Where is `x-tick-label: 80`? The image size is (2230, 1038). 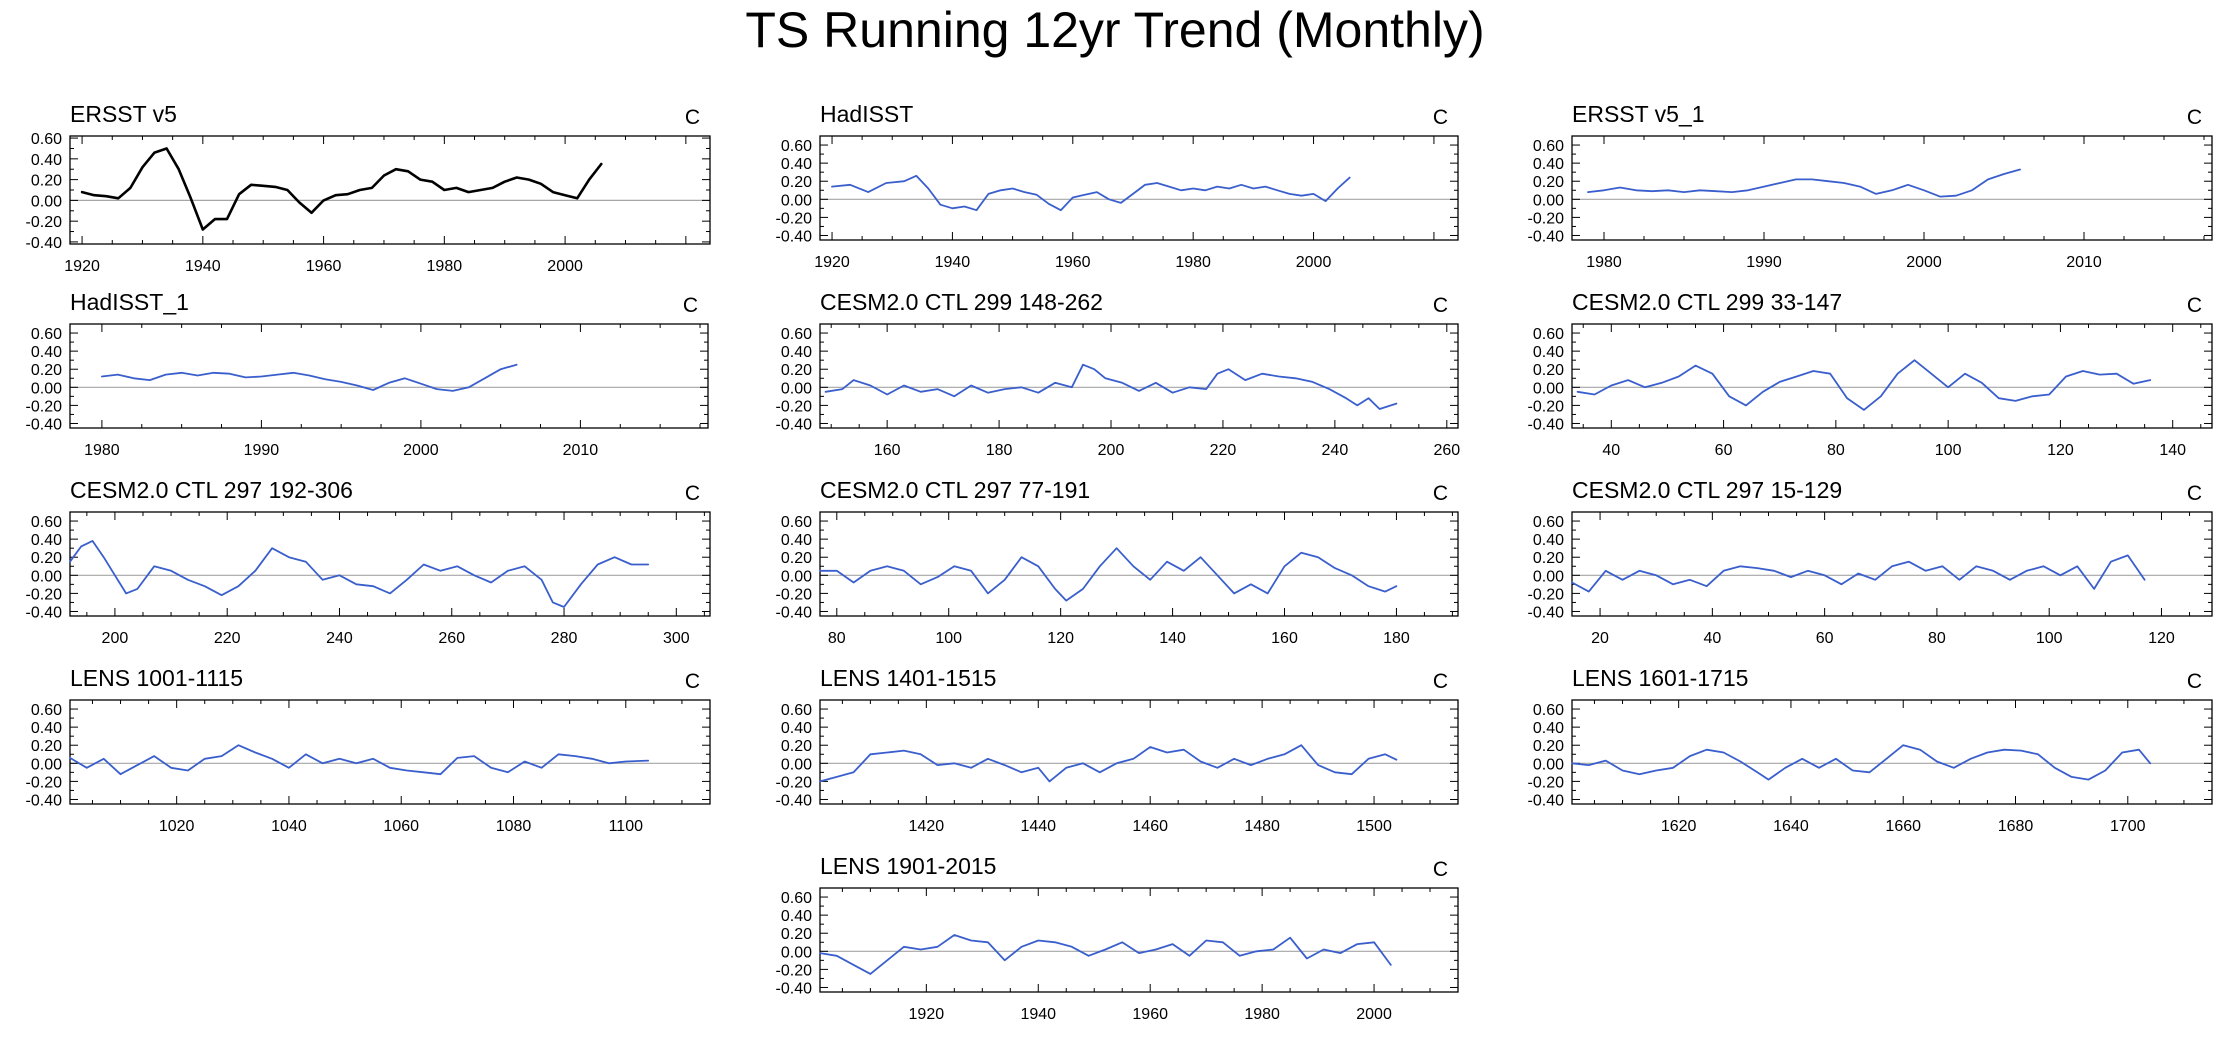
x-tick-label: 80 is located at coordinates (1937, 638).